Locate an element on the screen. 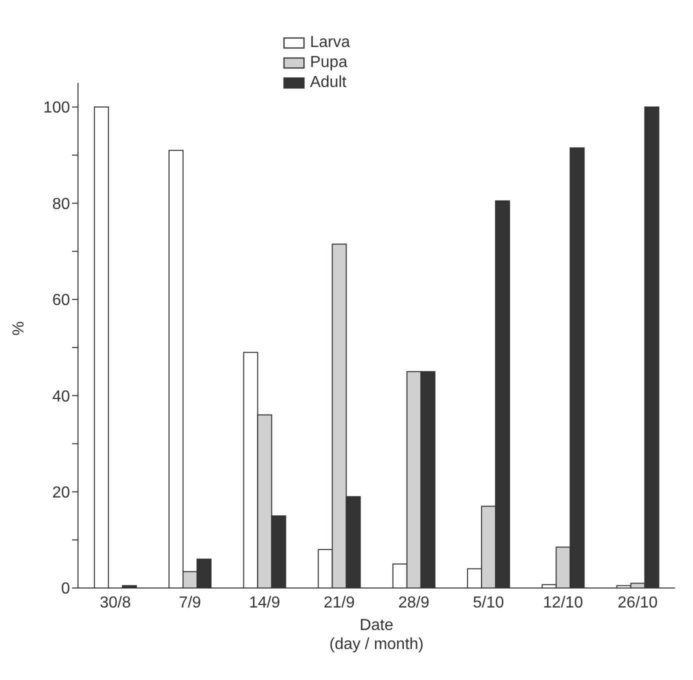  y-axis-title: % is located at coordinates (19, 328).